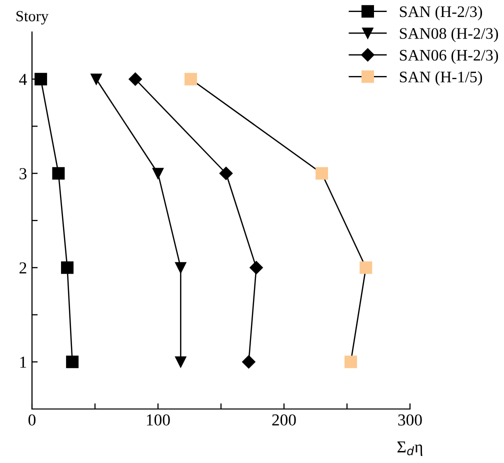  What do you see at coordinates (158, 420) in the screenshot?
I see `x-tick-label: 100` at bounding box center [158, 420].